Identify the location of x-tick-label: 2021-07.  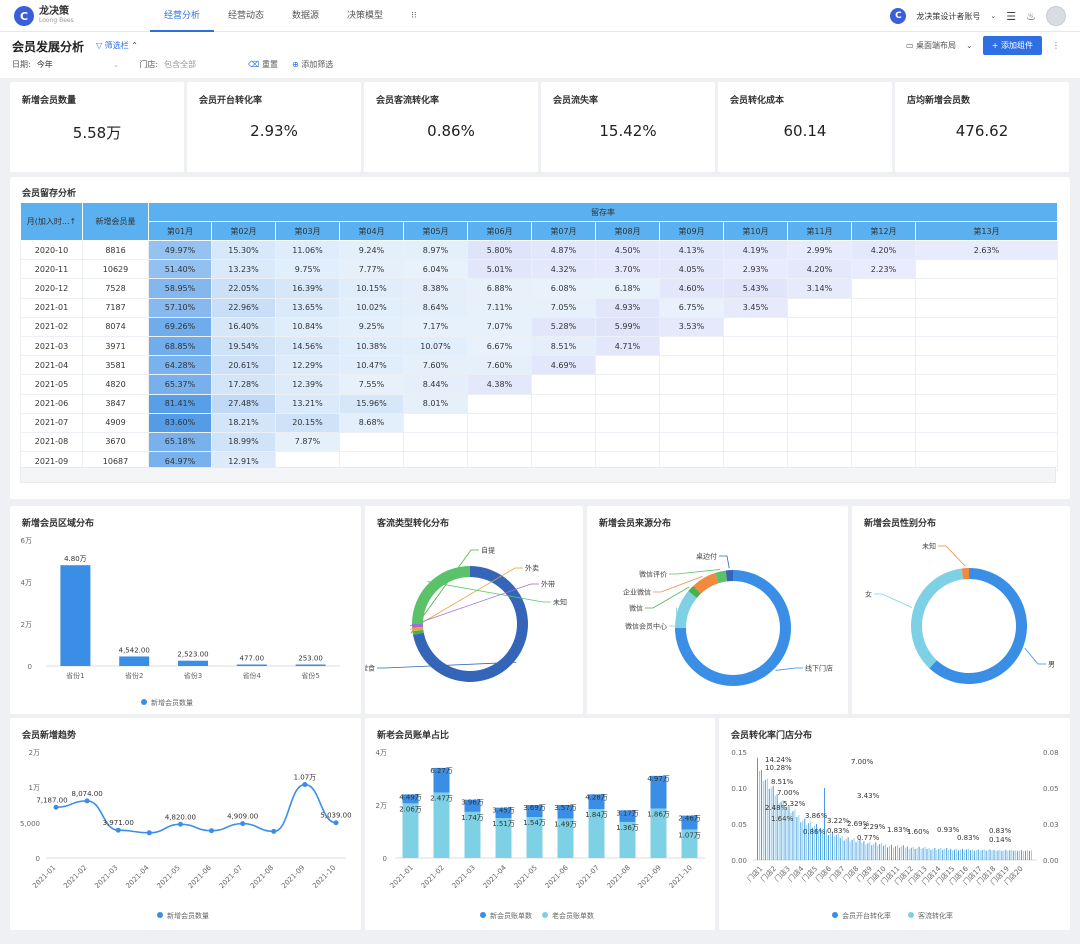
(231, 877).